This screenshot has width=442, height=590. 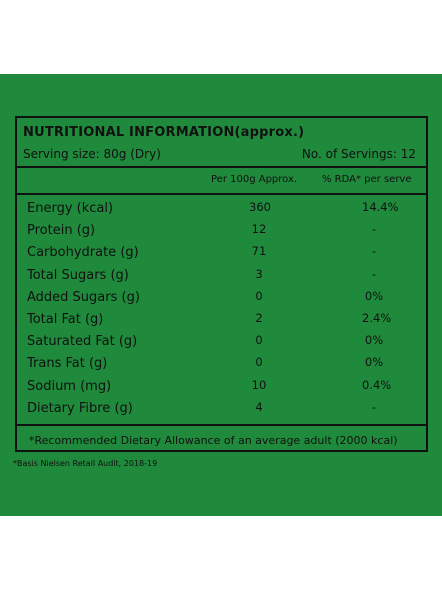 What do you see at coordinates (380, 207) in the screenshot?
I see `nutrient-rda: 14.4%` at bounding box center [380, 207].